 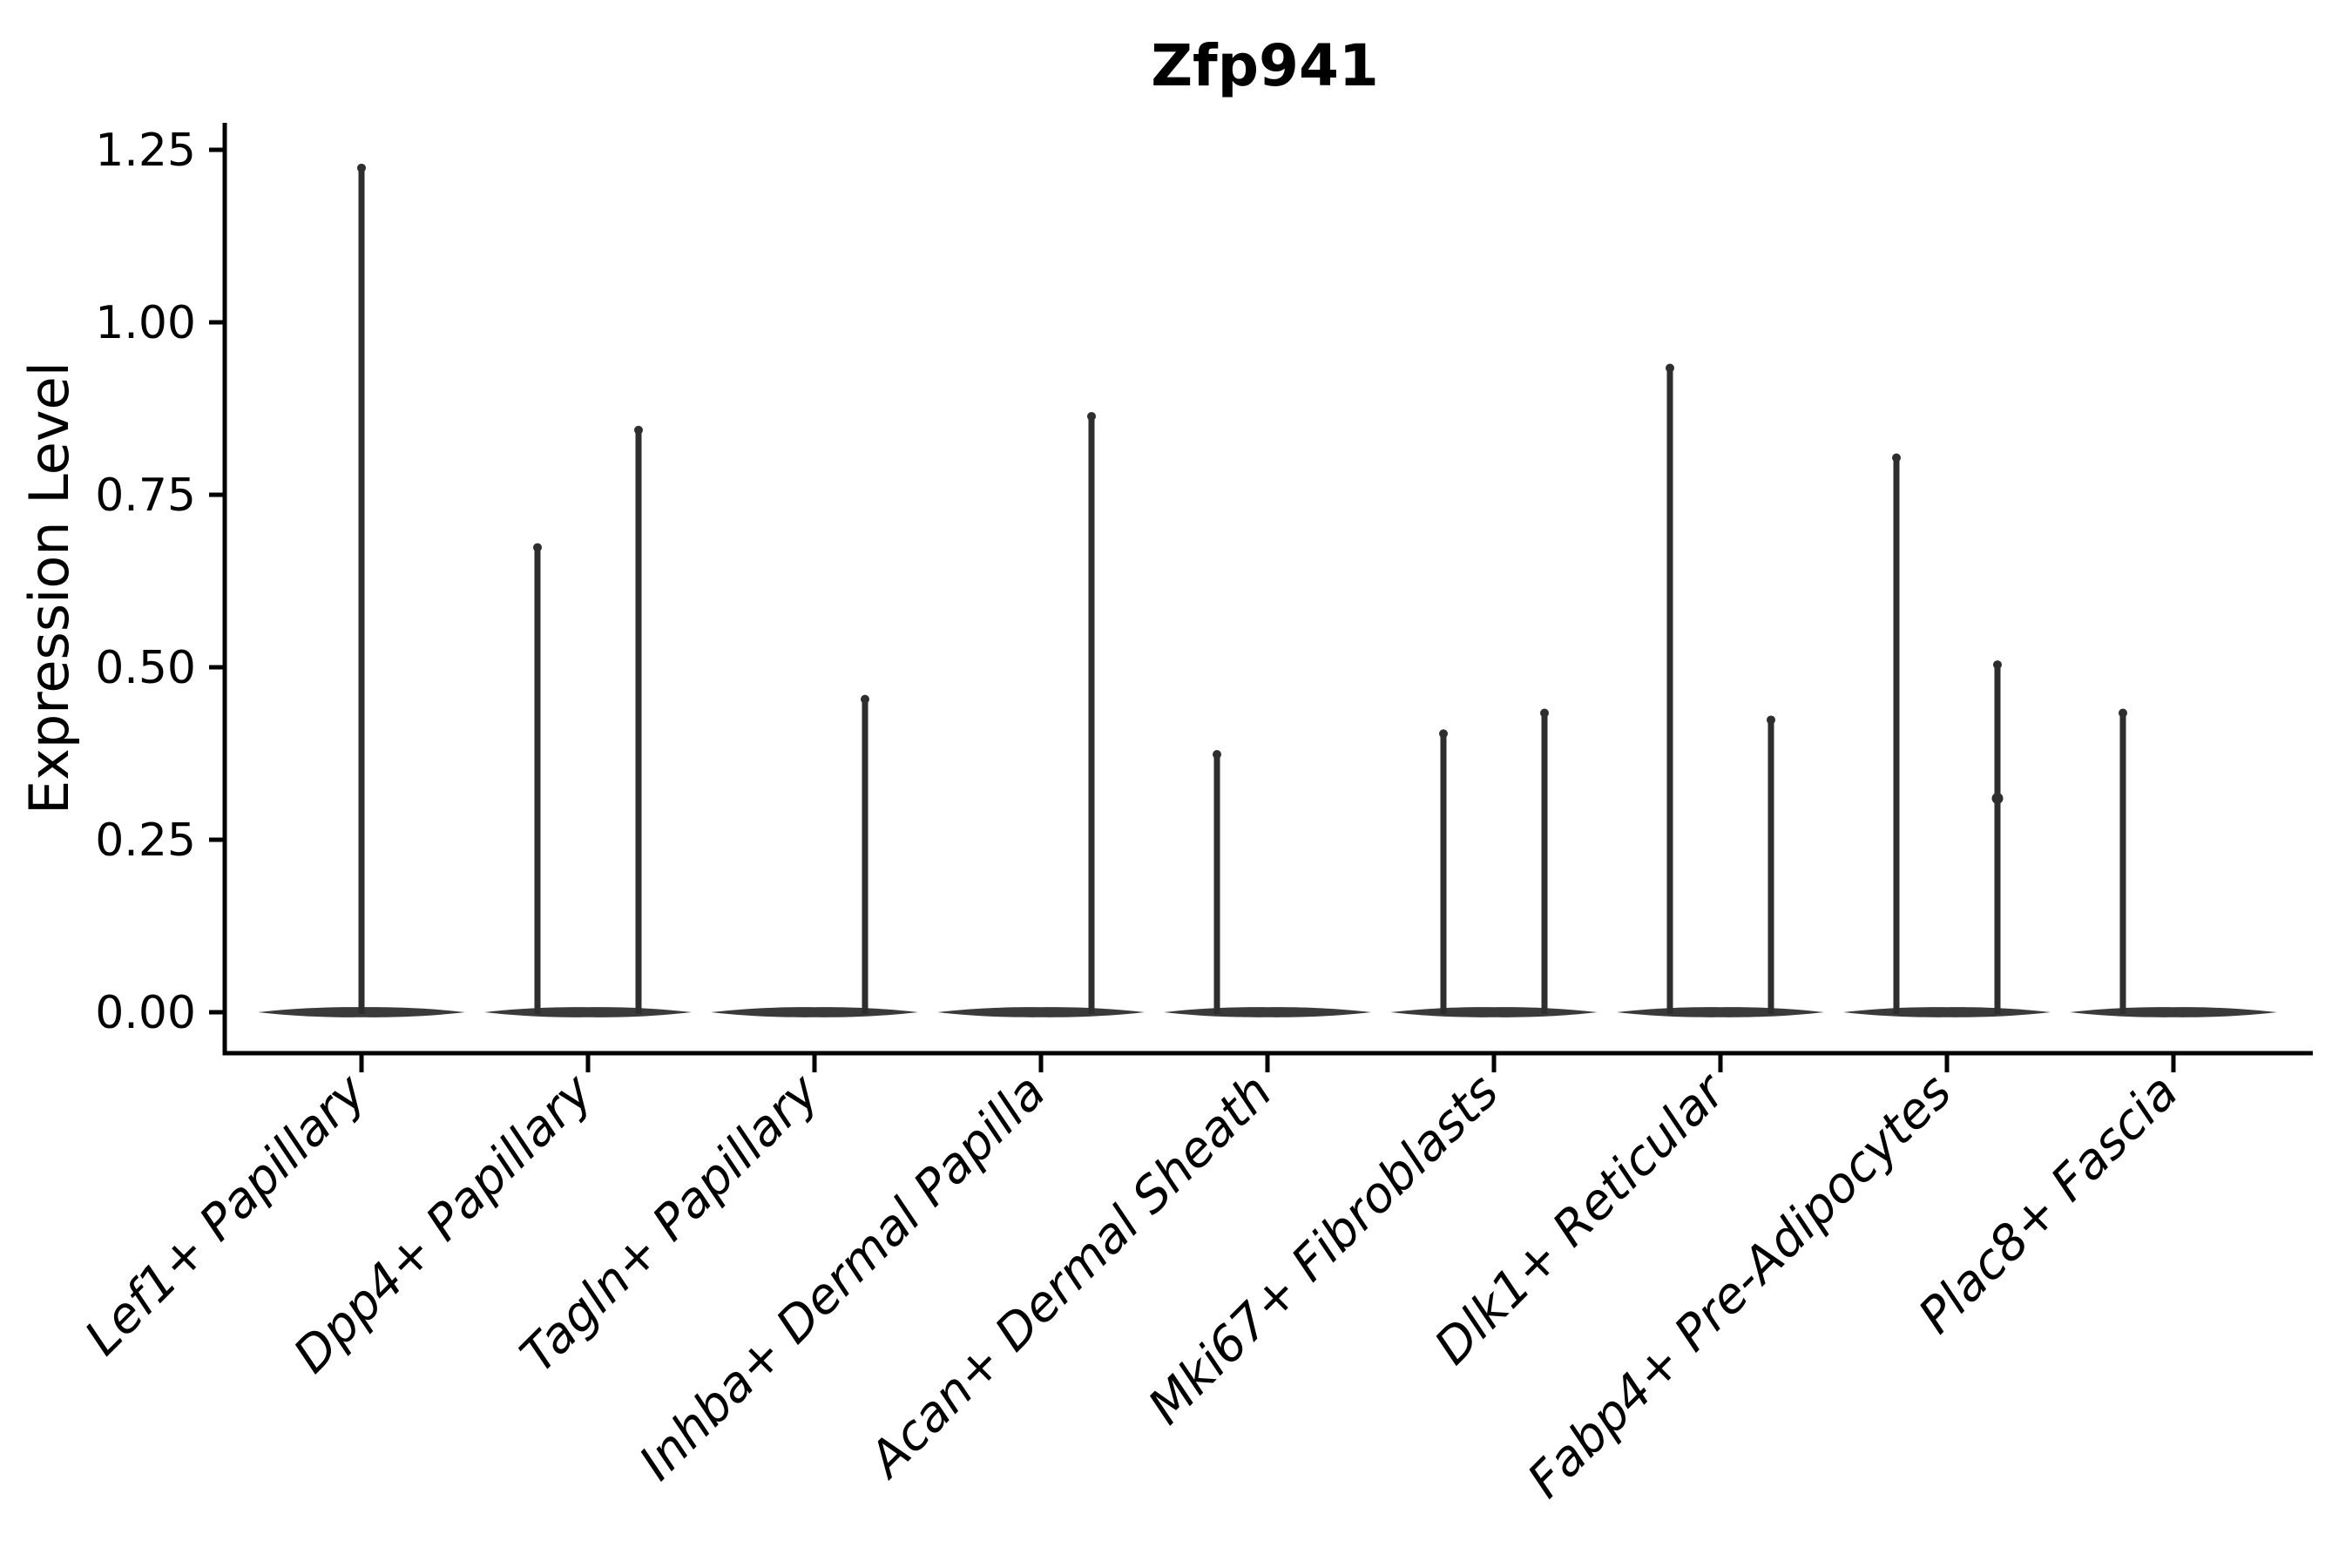 I want to click on x-tick-label: Inhba+ Dermal Papilla, so click(x=843, y=1277).